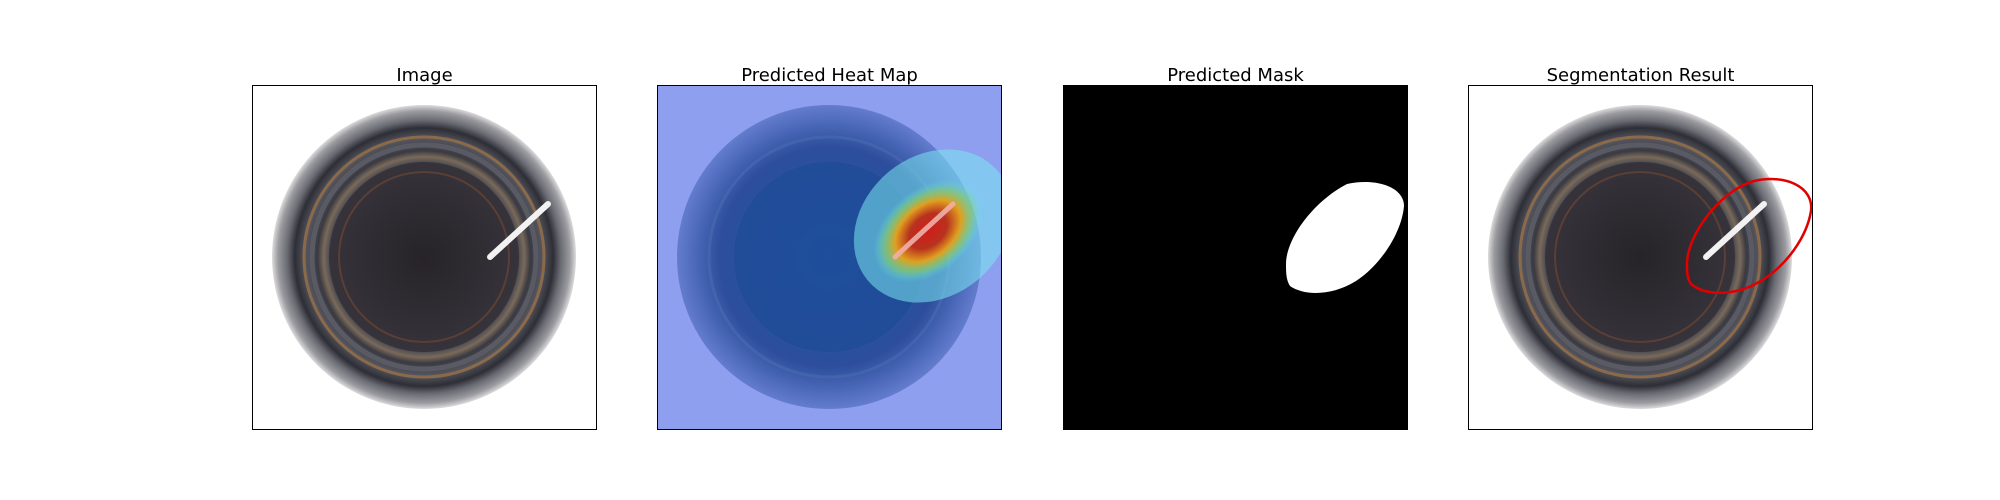 The image size is (2000, 500). I want to click on panel-heat-map: Predicted Heat Map, so click(829, 255).